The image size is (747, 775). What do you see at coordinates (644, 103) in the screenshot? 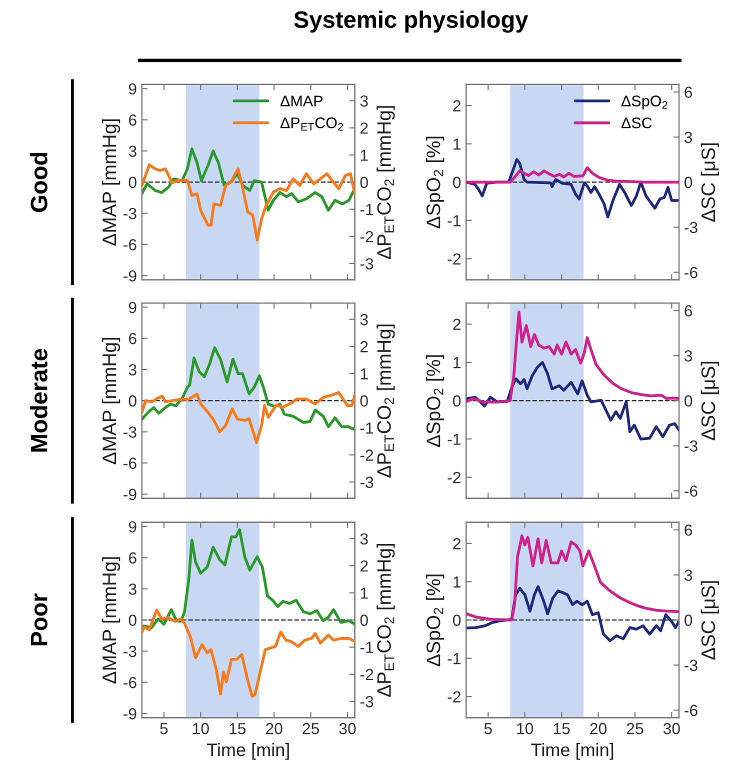
I see `legend-label: ΔSpO$_{2}$` at bounding box center [644, 103].